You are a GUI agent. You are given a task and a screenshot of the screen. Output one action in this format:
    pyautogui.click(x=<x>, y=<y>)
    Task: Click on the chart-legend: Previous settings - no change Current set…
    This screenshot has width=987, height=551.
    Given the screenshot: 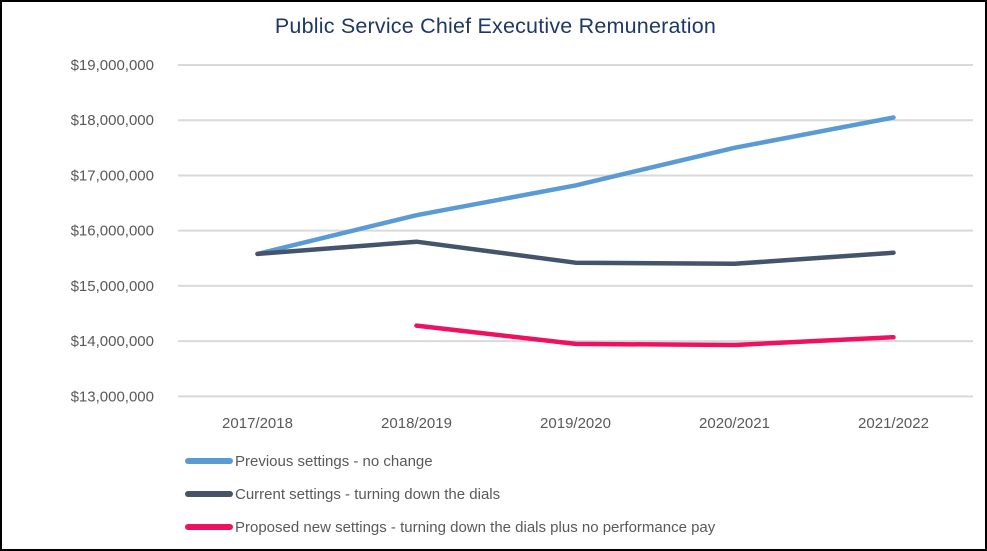 What is the action you would take?
    pyautogui.click(x=450, y=500)
    